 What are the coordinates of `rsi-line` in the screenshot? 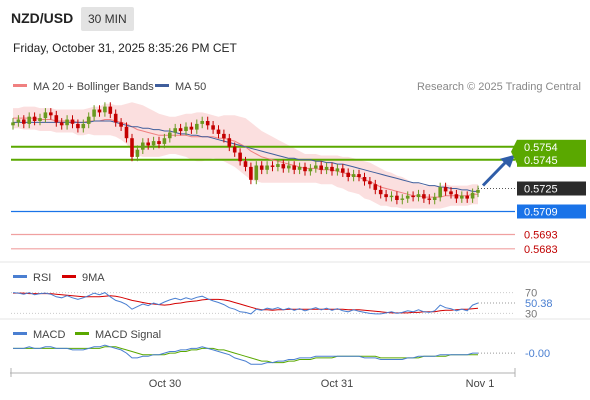 It's located at (245, 303).